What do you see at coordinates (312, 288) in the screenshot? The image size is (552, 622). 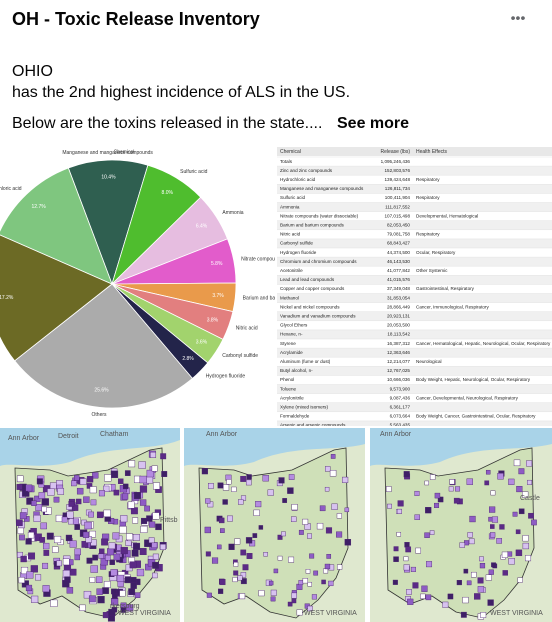 I see `table-cell: Copper and copper compounds` at bounding box center [312, 288].